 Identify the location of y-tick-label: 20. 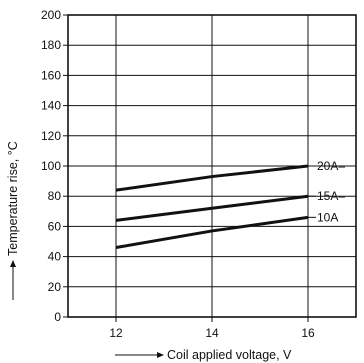
(55, 287).